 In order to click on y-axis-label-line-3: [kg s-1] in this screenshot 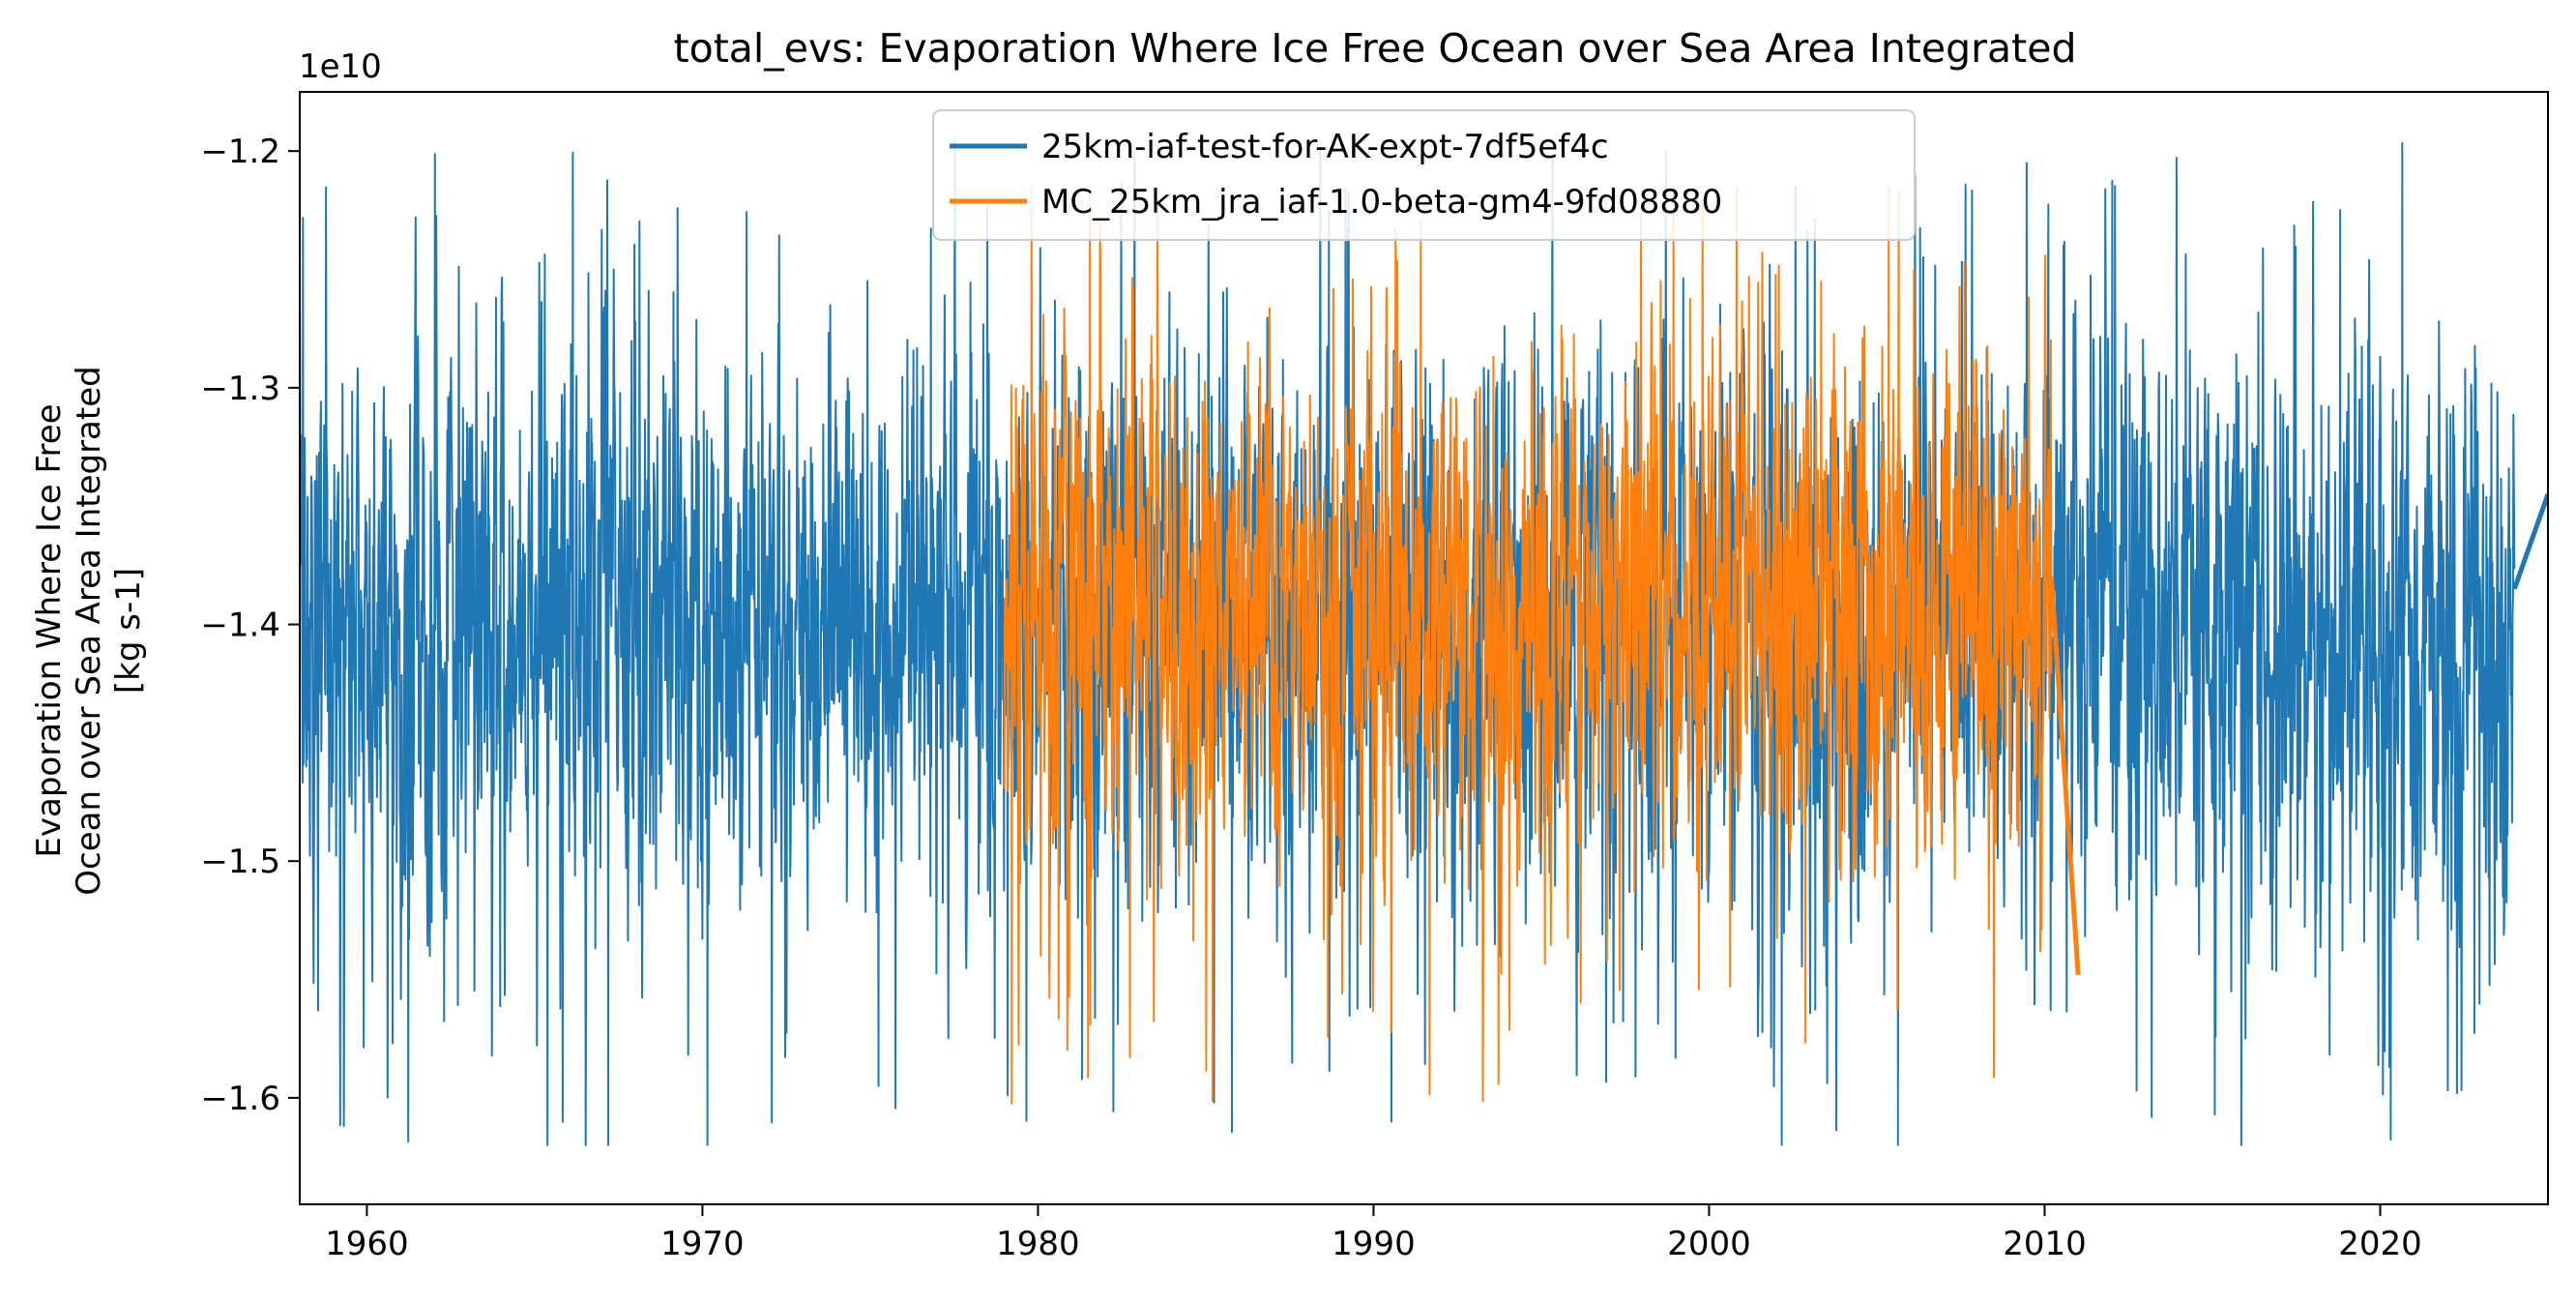, I will do `click(128, 631)`.